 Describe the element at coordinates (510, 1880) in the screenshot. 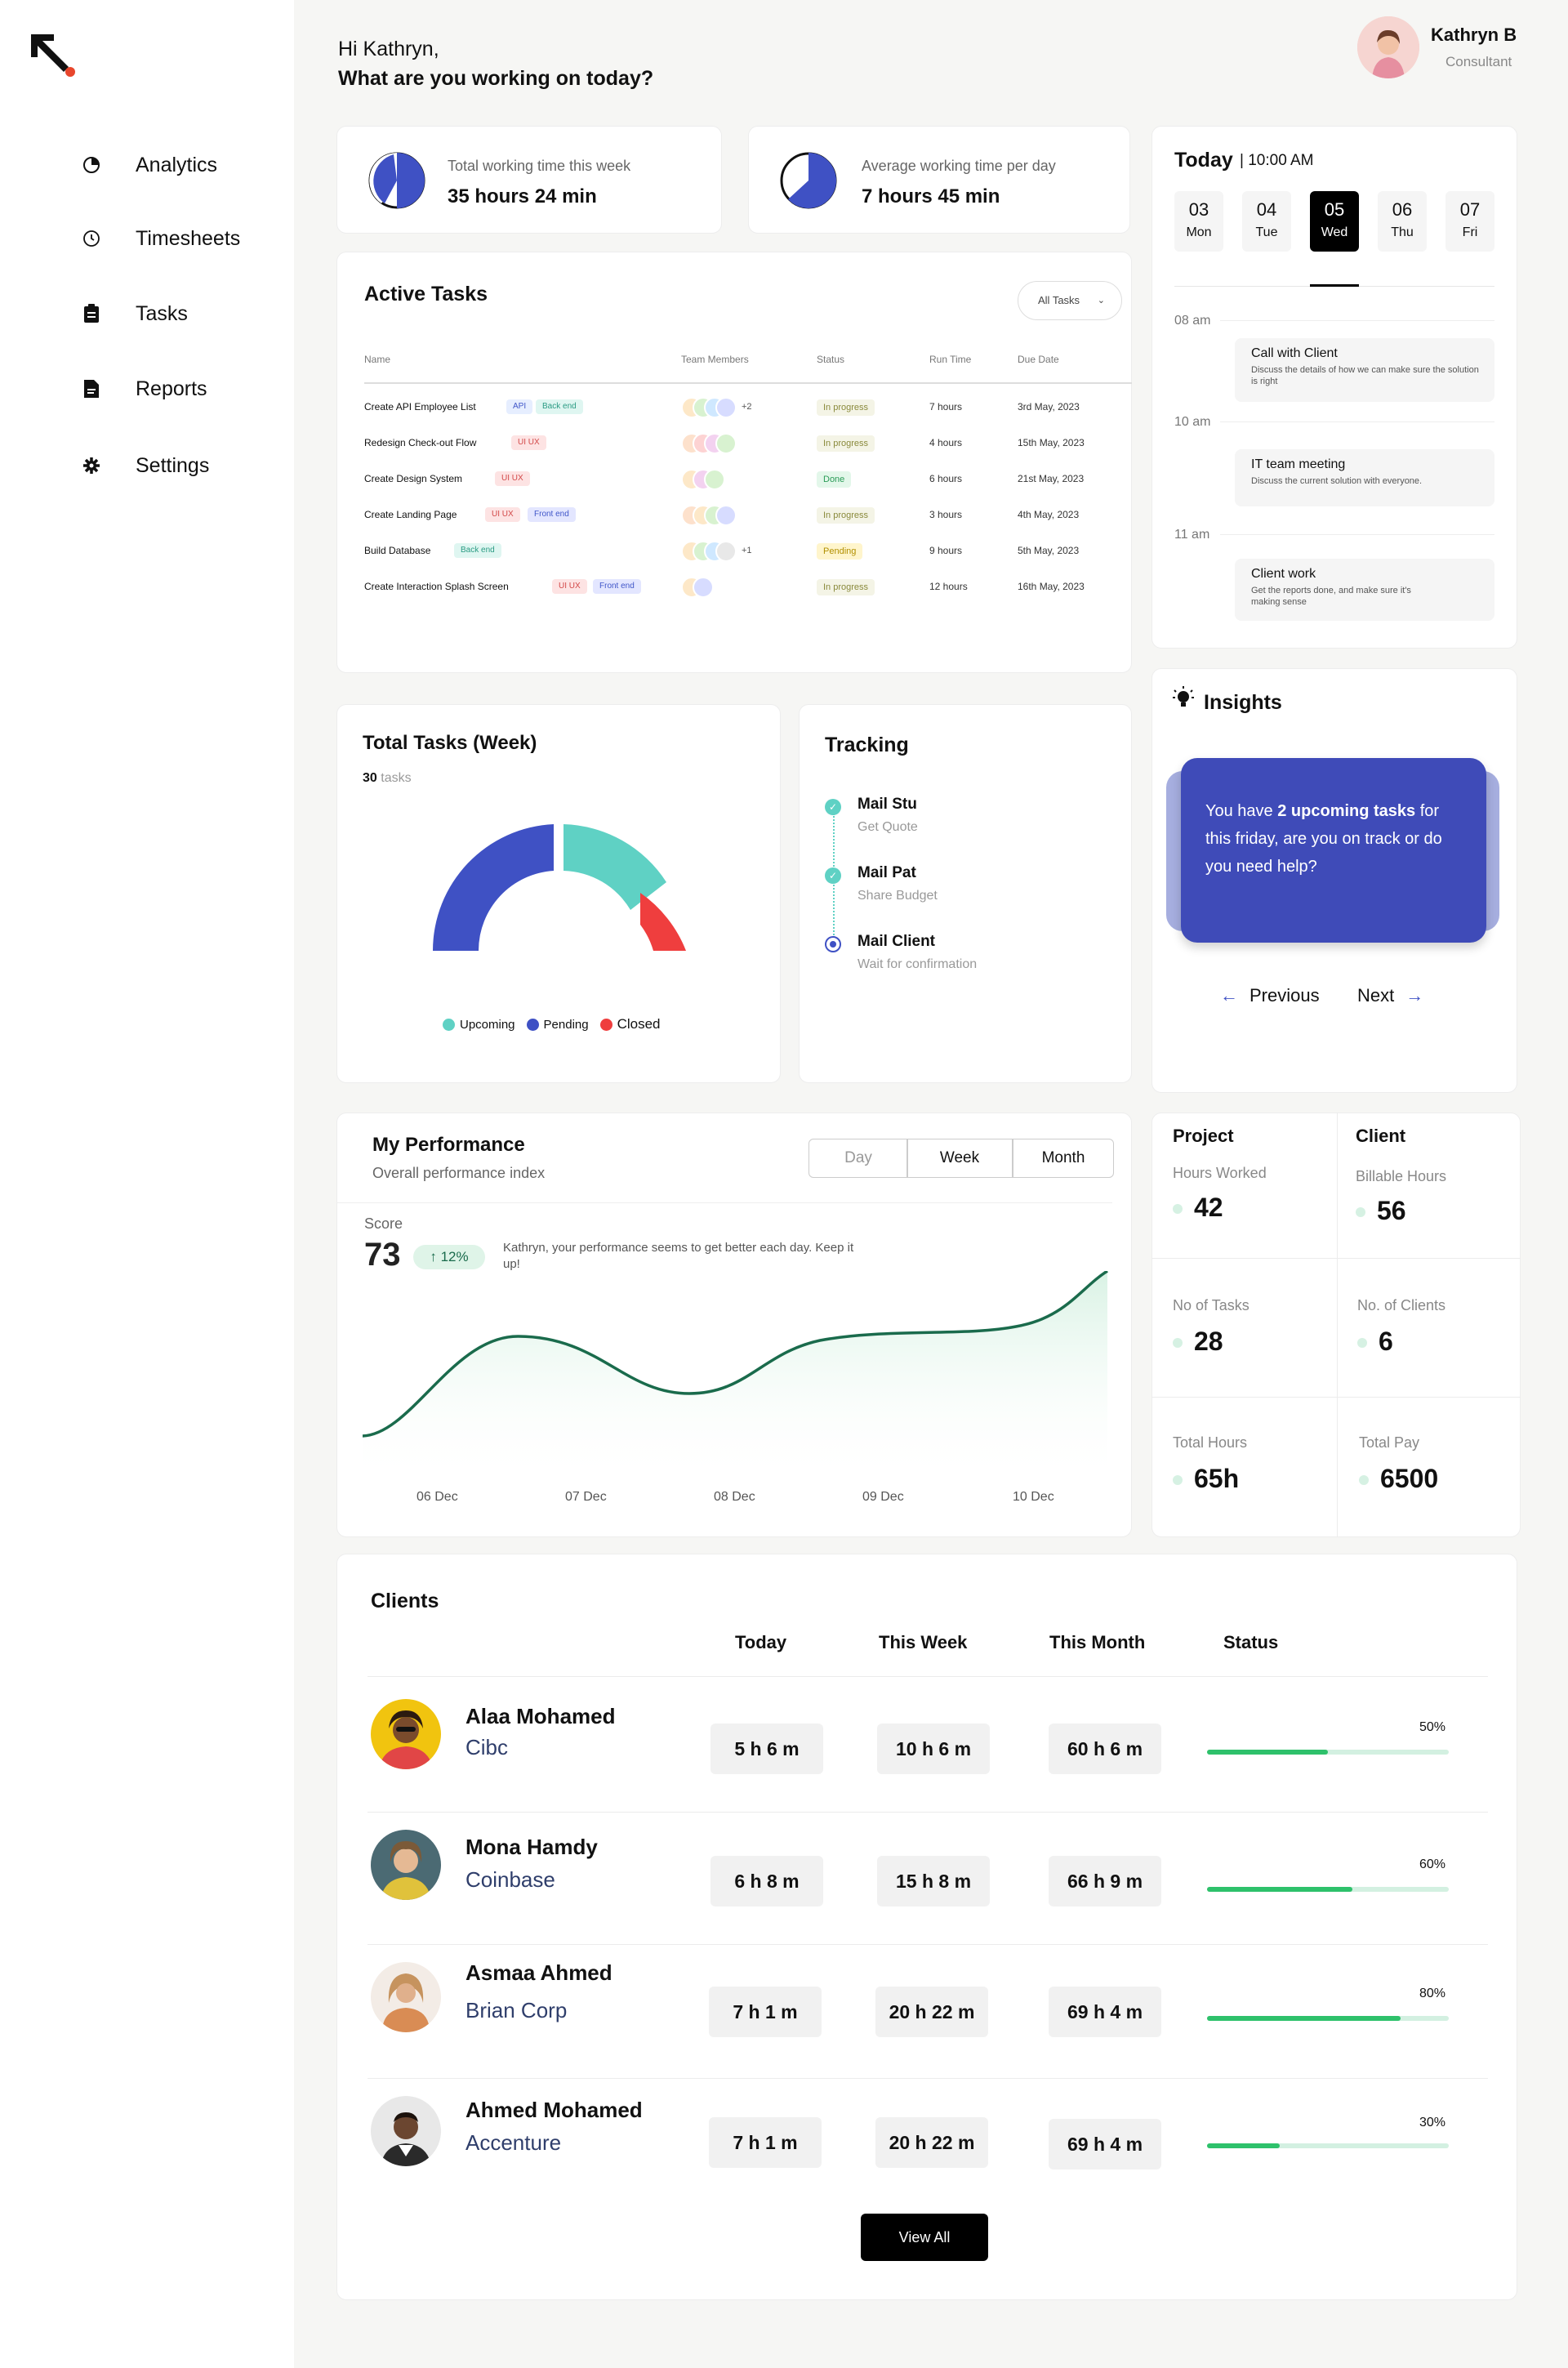

I see `client-company: Coinbase` at that location.